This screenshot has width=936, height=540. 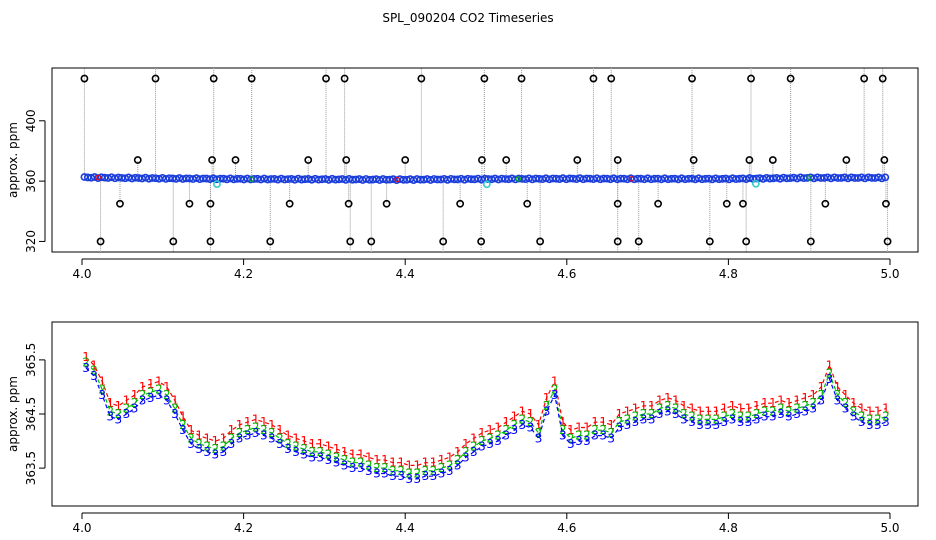 What do you see at coordinates (518, 179) in the screenshot?
I see `baseline-point-accent` at bounding box center [518, 179].